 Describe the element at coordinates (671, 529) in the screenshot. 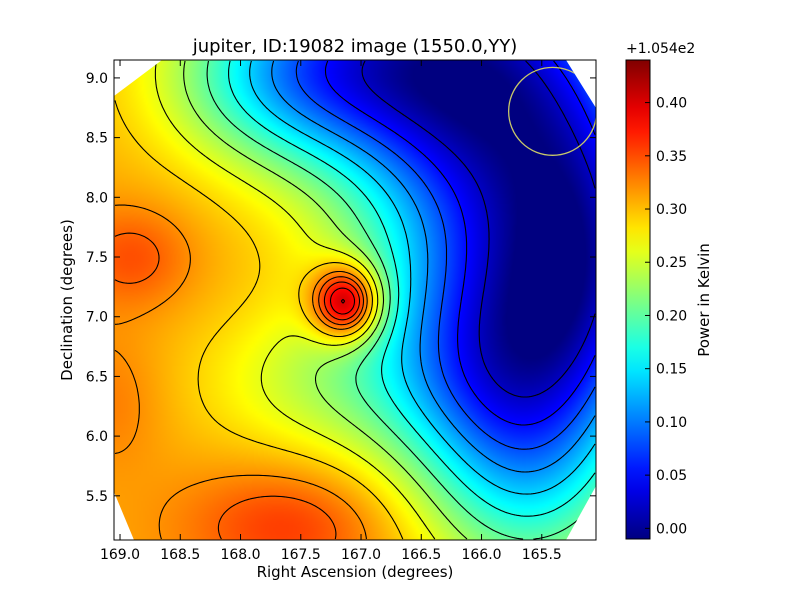

I see `colorbar-tick-label: 0.00` at that location.